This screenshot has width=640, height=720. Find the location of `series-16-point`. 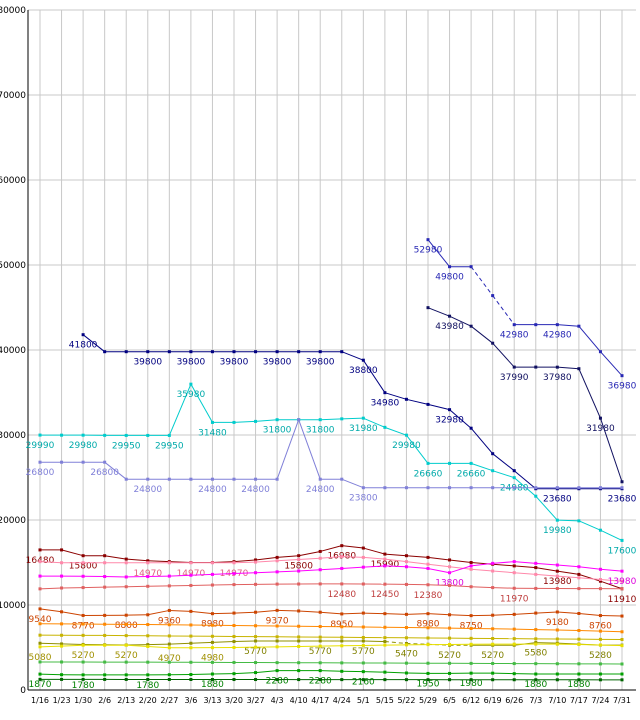

series-16-point is located at coordinates (342, 671).